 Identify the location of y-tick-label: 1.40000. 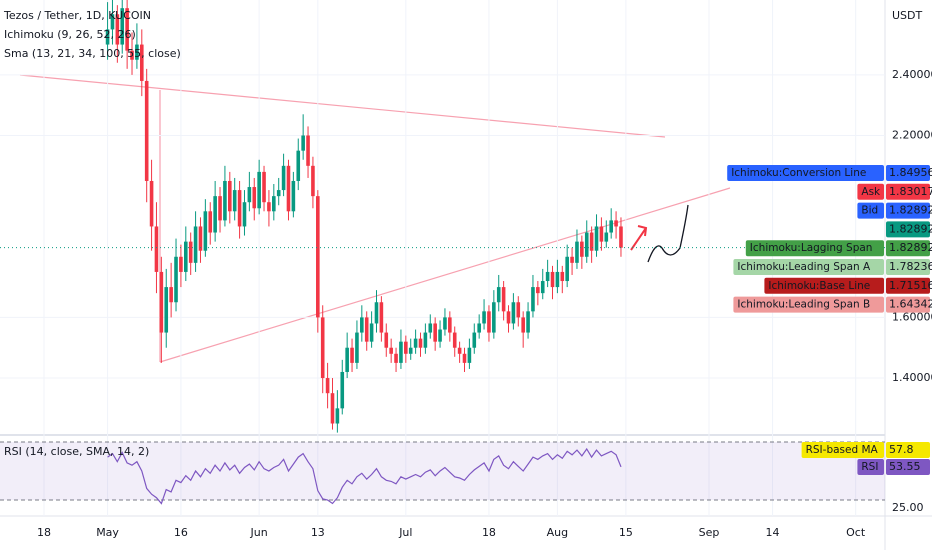
(912, 377).